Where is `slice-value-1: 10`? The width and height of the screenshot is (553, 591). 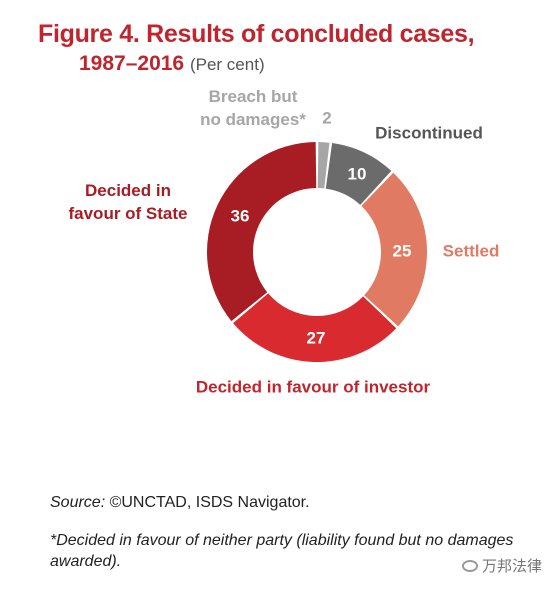
slice-value-1: 10 is located at coordinates (357, 174).